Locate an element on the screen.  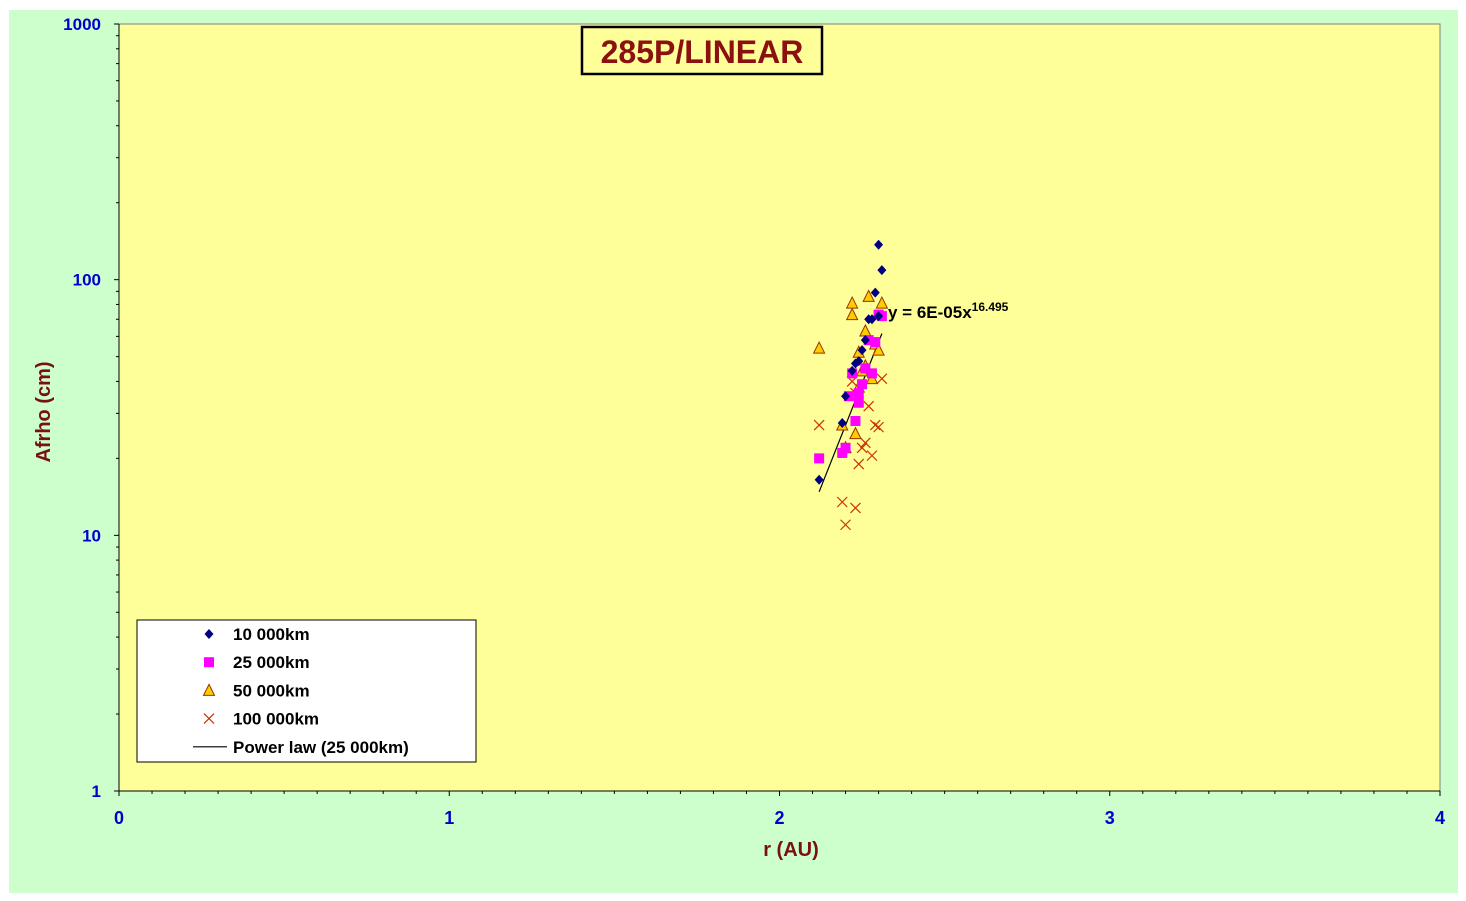
x-axis-ticks: 0 1 2 3 4 is located at coordinates (779, 809).